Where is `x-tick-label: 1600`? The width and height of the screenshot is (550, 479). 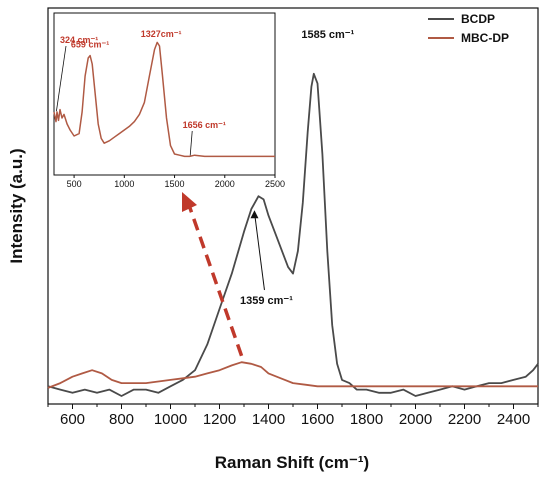
x-tick-label: 1600 is located at coordinates (317, 419).